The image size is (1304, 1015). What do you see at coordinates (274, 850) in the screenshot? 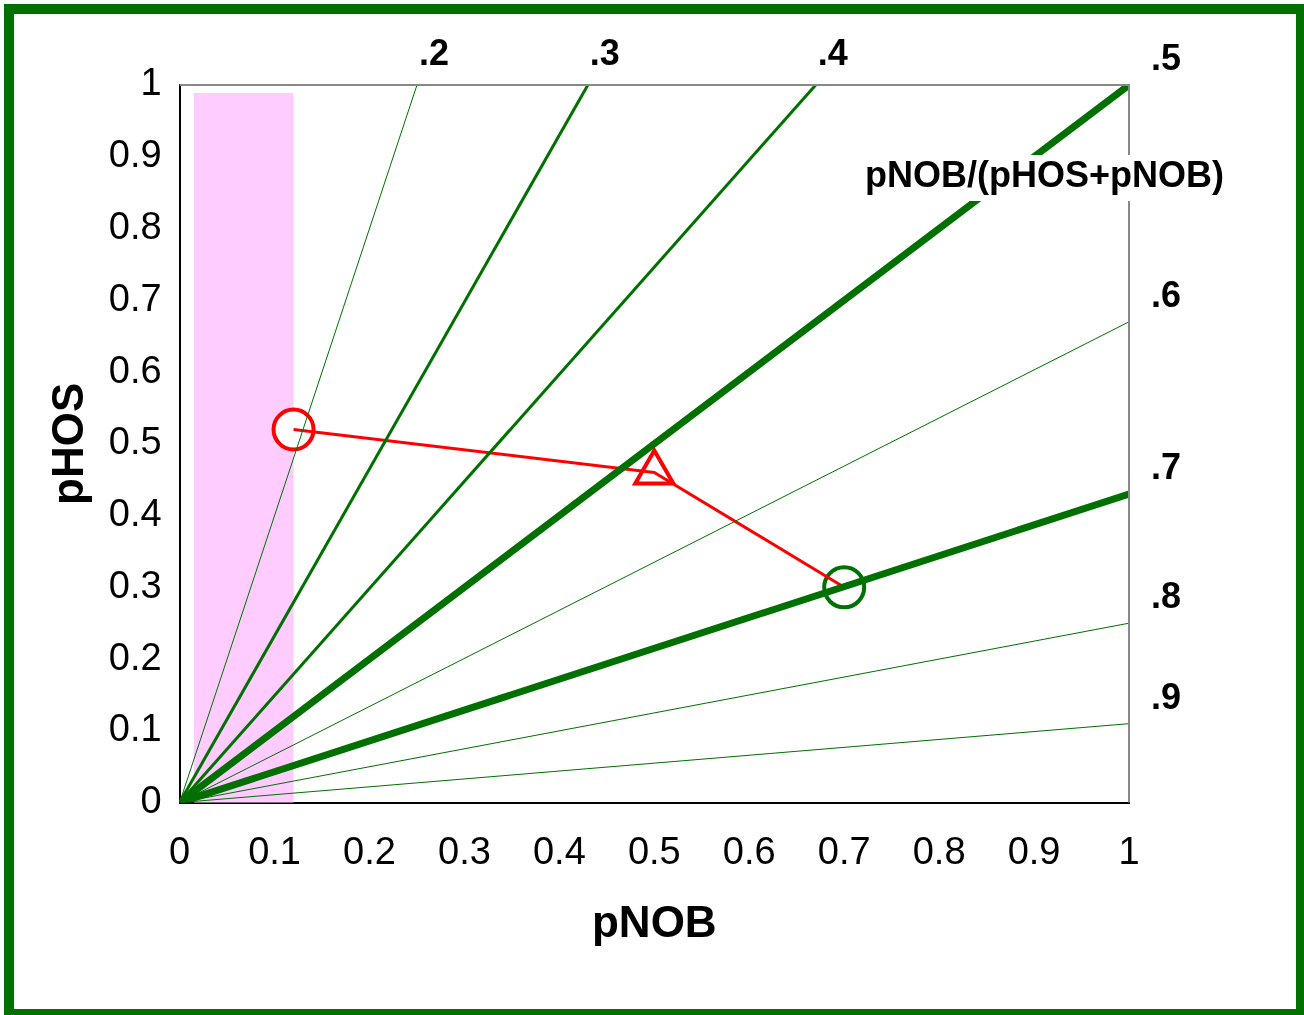
I see `x-tick-label: 0.1` at bounding box center [274, 850].